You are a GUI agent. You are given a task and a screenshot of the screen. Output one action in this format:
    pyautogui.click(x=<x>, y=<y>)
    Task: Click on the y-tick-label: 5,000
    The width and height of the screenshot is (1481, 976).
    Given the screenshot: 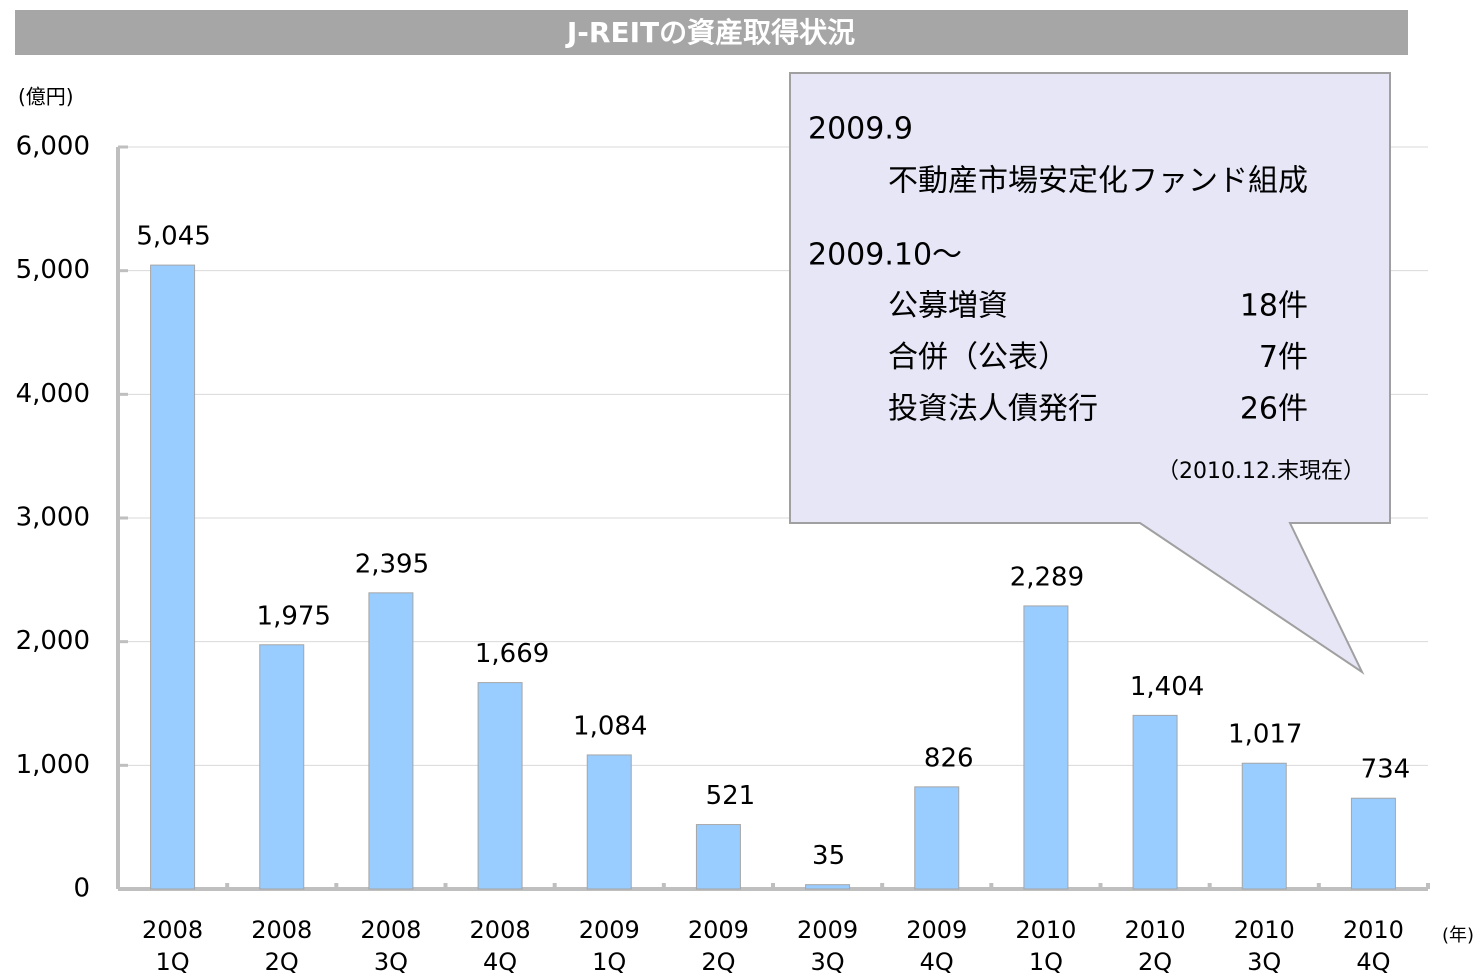 What is the action you would take?
    pyautogui.click(x=53, y=270)
    